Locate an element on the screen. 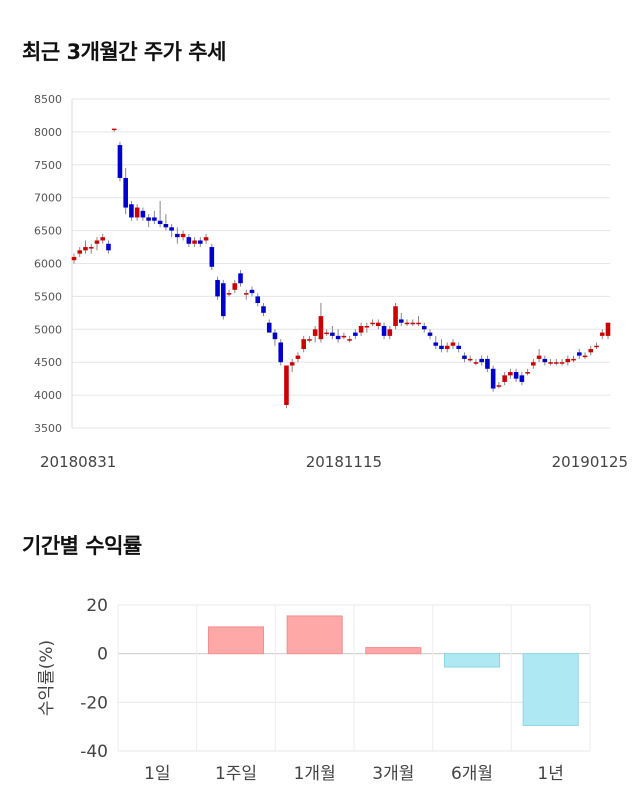 The height and width of the screenshot is (810, 640). y-tick-label: 5000 is located at coordinates (48, 329).